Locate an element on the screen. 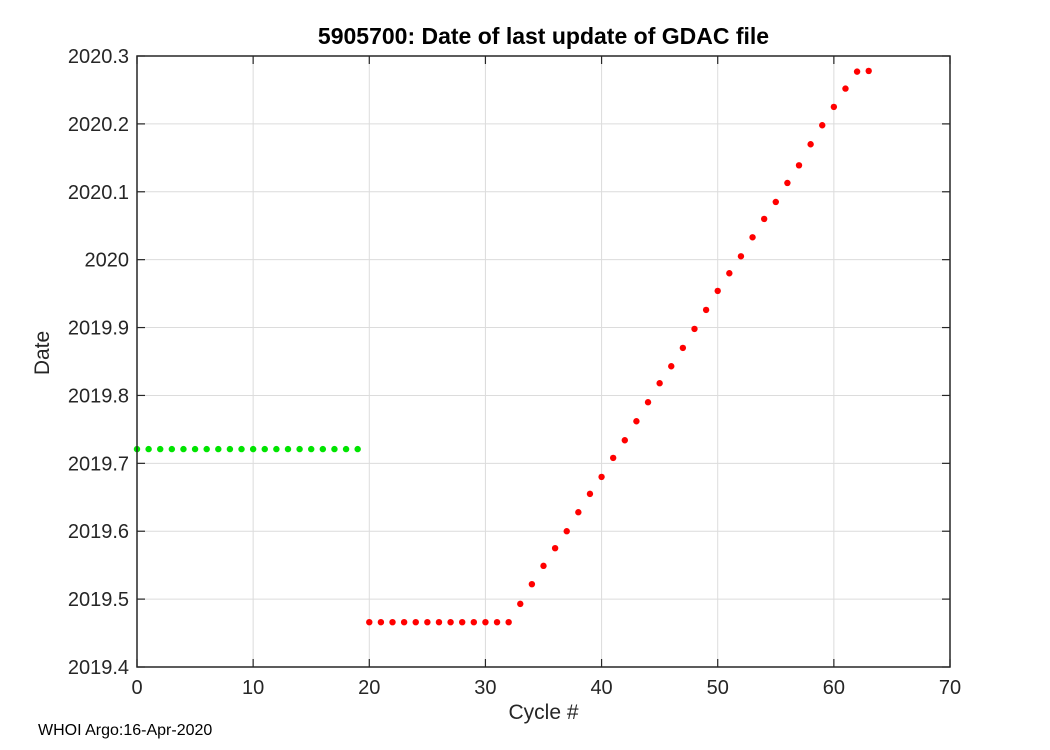 Image resolution: width=1050 pixels, height=750 pixels. svg-text: 2020 is located at coordinates (107, 261).